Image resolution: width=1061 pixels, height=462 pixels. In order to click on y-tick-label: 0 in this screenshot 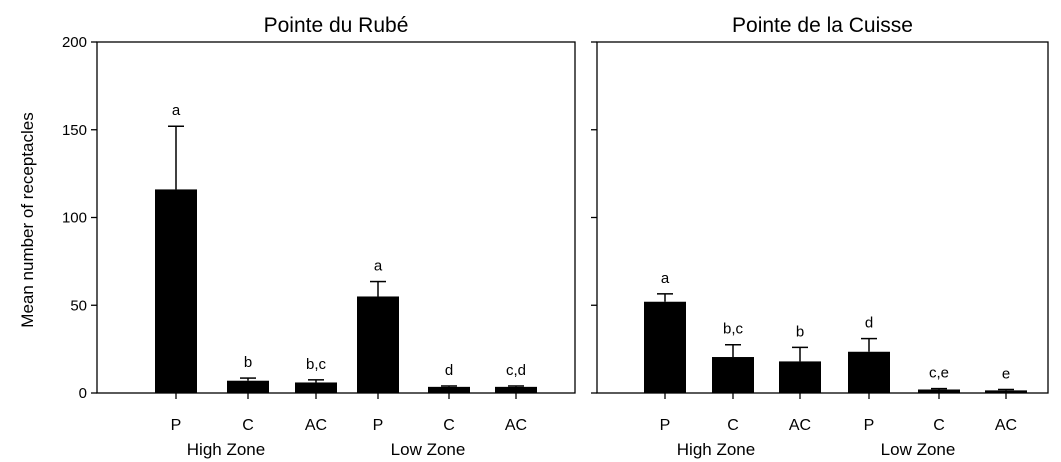, I will do `click(83, 393)`.